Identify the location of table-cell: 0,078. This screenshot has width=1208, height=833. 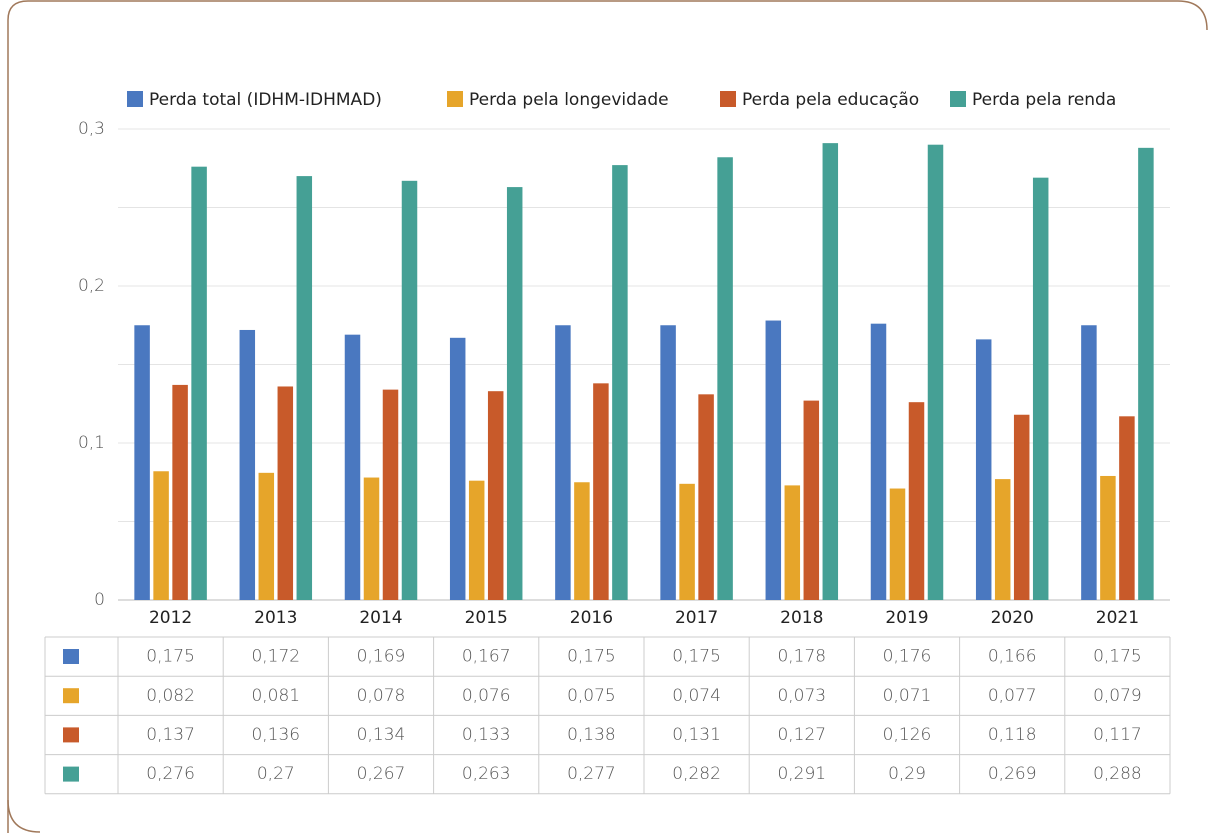
(381, 696).